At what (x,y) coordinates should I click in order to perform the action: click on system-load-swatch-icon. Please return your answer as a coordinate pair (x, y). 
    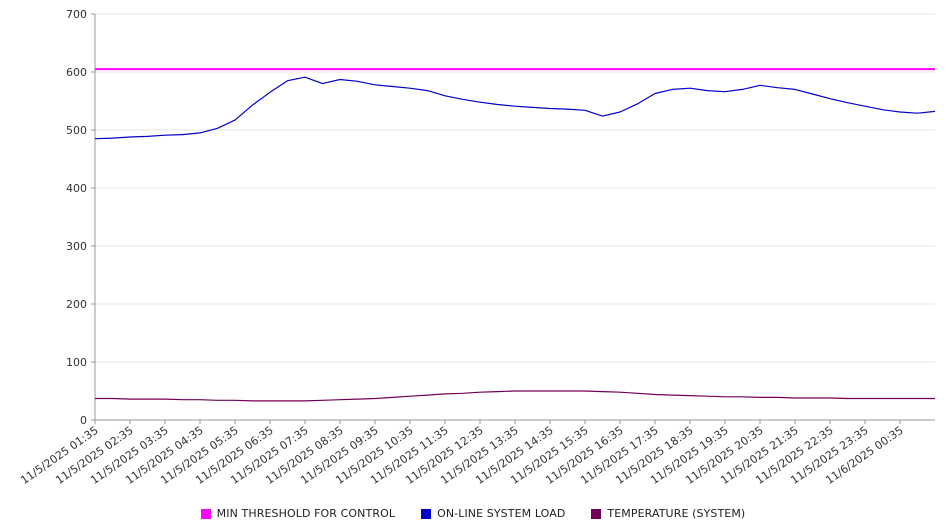
    Looking at the image, I should click on (426, 513).